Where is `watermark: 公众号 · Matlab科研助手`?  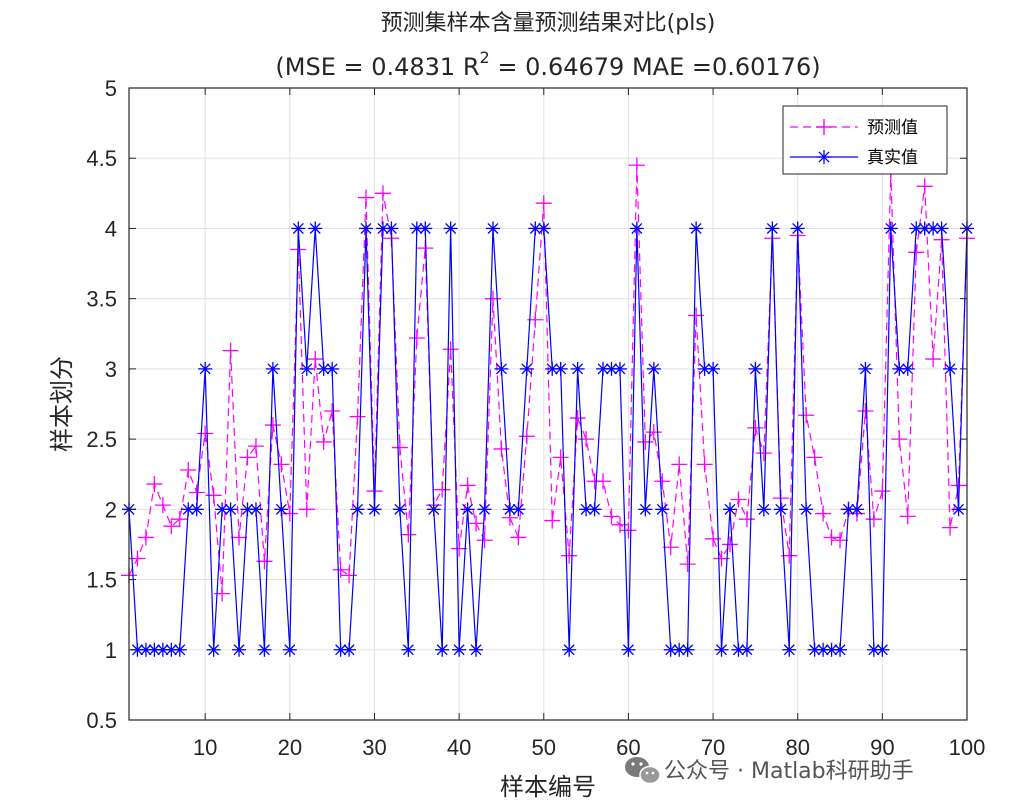 watermark: 公众号 · Matlab科研助手 is located at coordinates (769, 771).